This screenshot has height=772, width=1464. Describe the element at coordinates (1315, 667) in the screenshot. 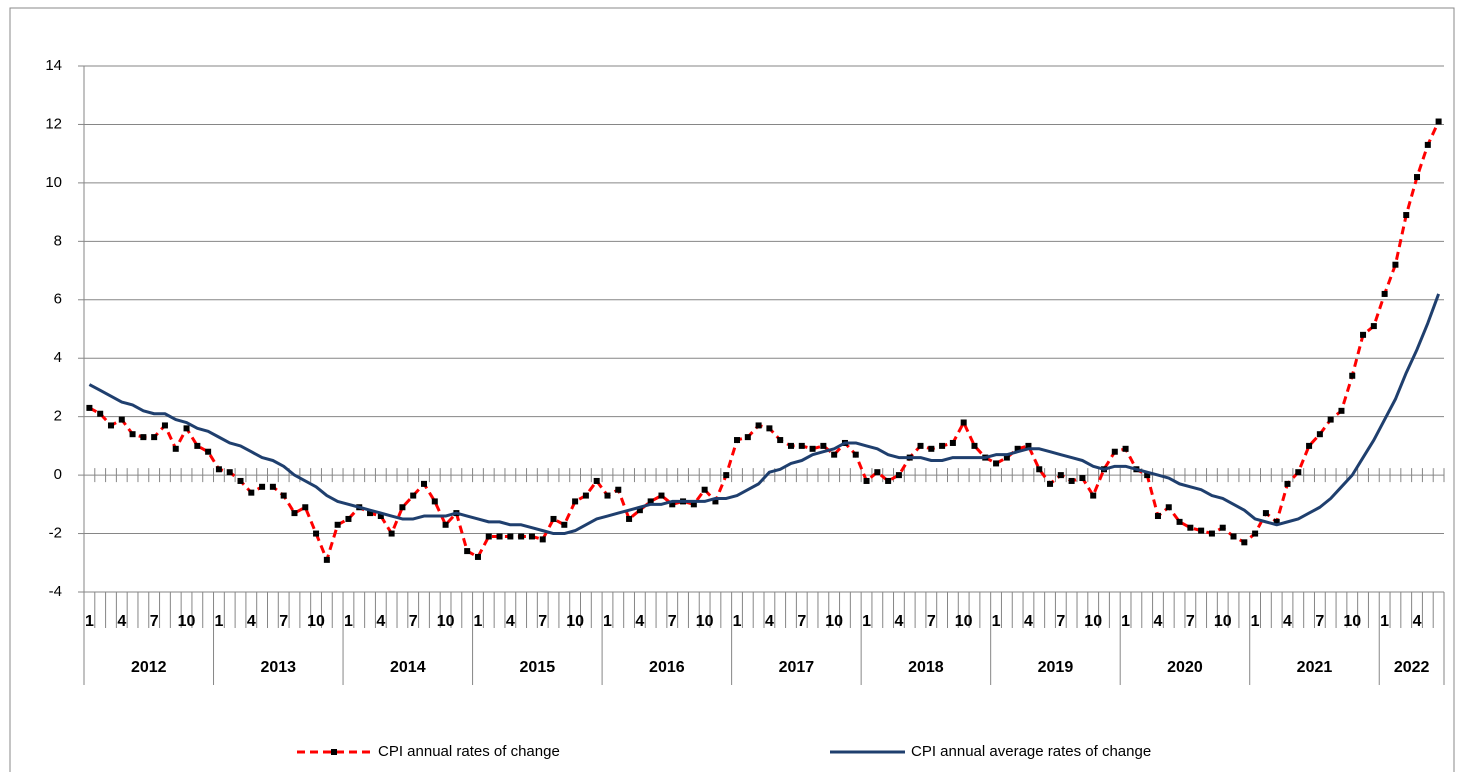

I see `year-label: 2021` at that location.